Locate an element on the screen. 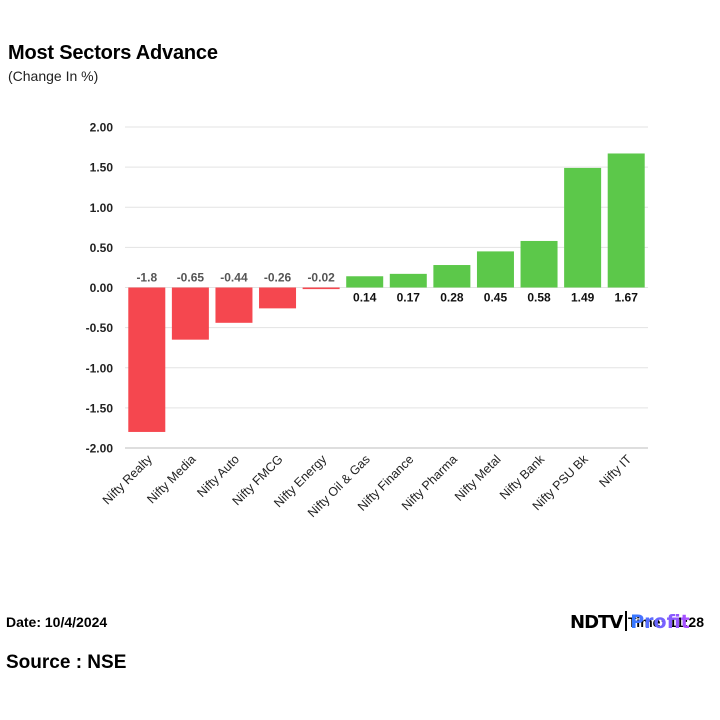 The height and width of the screenshot is (720, 720). data-label: -0.26 is located at coordinates (278, 278).